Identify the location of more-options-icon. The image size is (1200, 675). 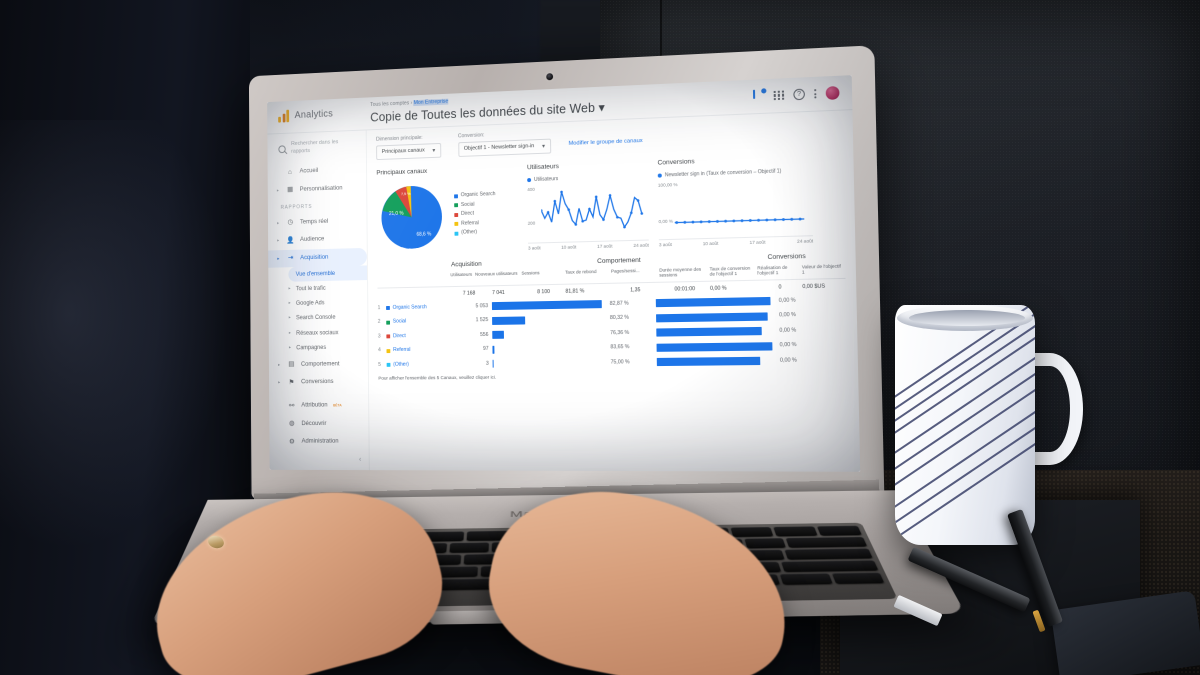
(815, 93).